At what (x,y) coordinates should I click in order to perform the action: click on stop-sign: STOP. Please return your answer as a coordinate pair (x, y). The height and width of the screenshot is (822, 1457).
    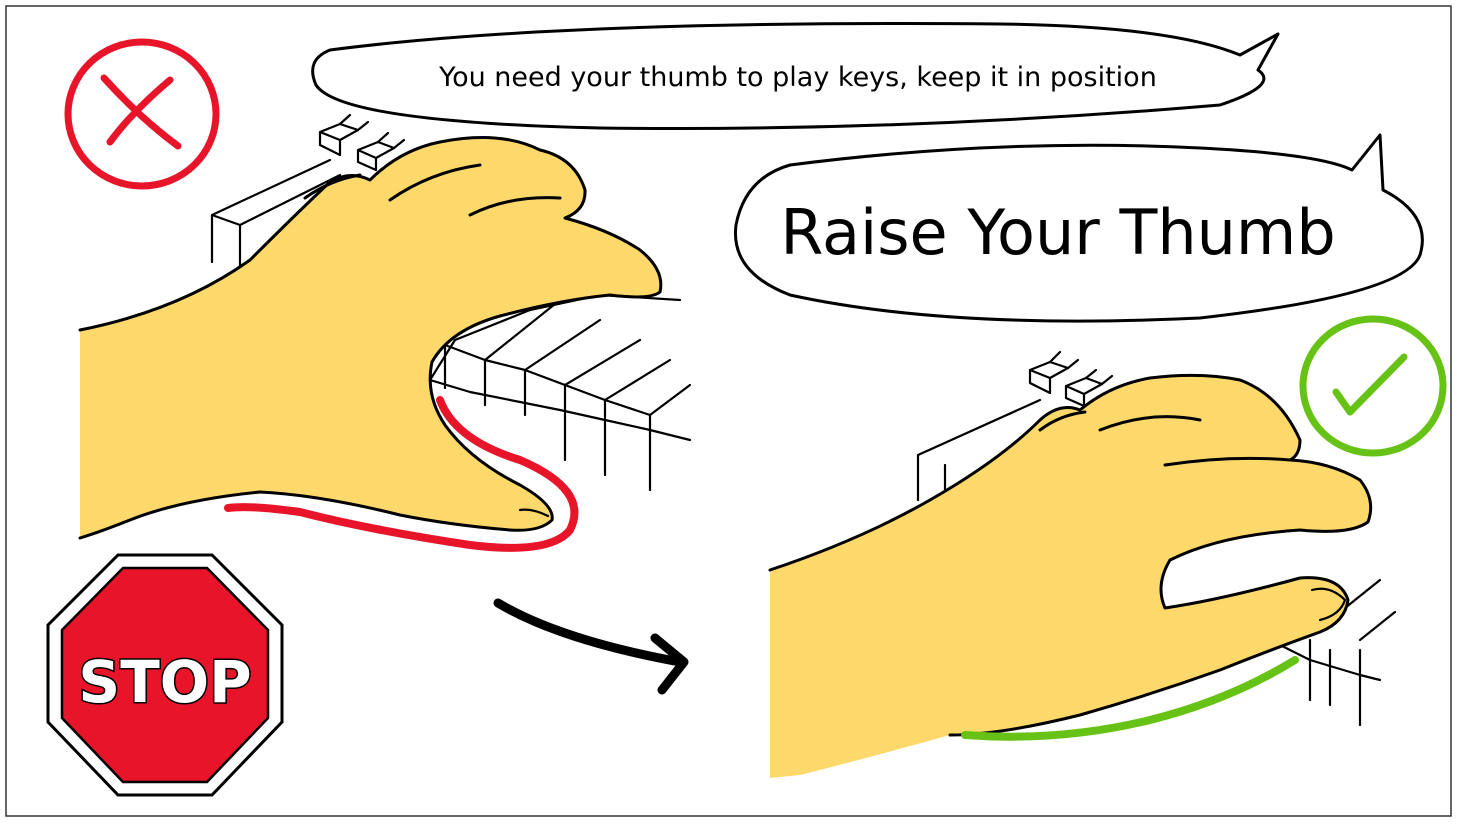
    Looking at the image, I should click on (165, 675).